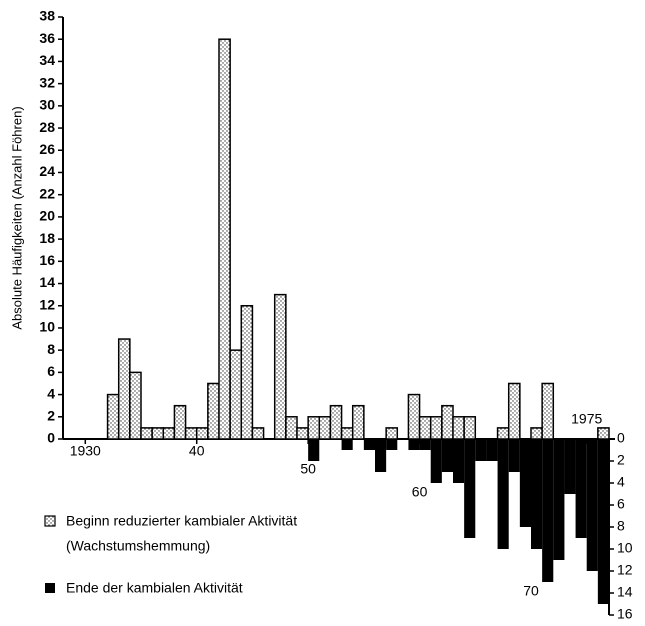 The height and width of the screenshot is (626, 645). What do you see at coordinates (621, 482) in the screenshot?
I see `y2-tick-label: 4` at bounding box center [621, 482].